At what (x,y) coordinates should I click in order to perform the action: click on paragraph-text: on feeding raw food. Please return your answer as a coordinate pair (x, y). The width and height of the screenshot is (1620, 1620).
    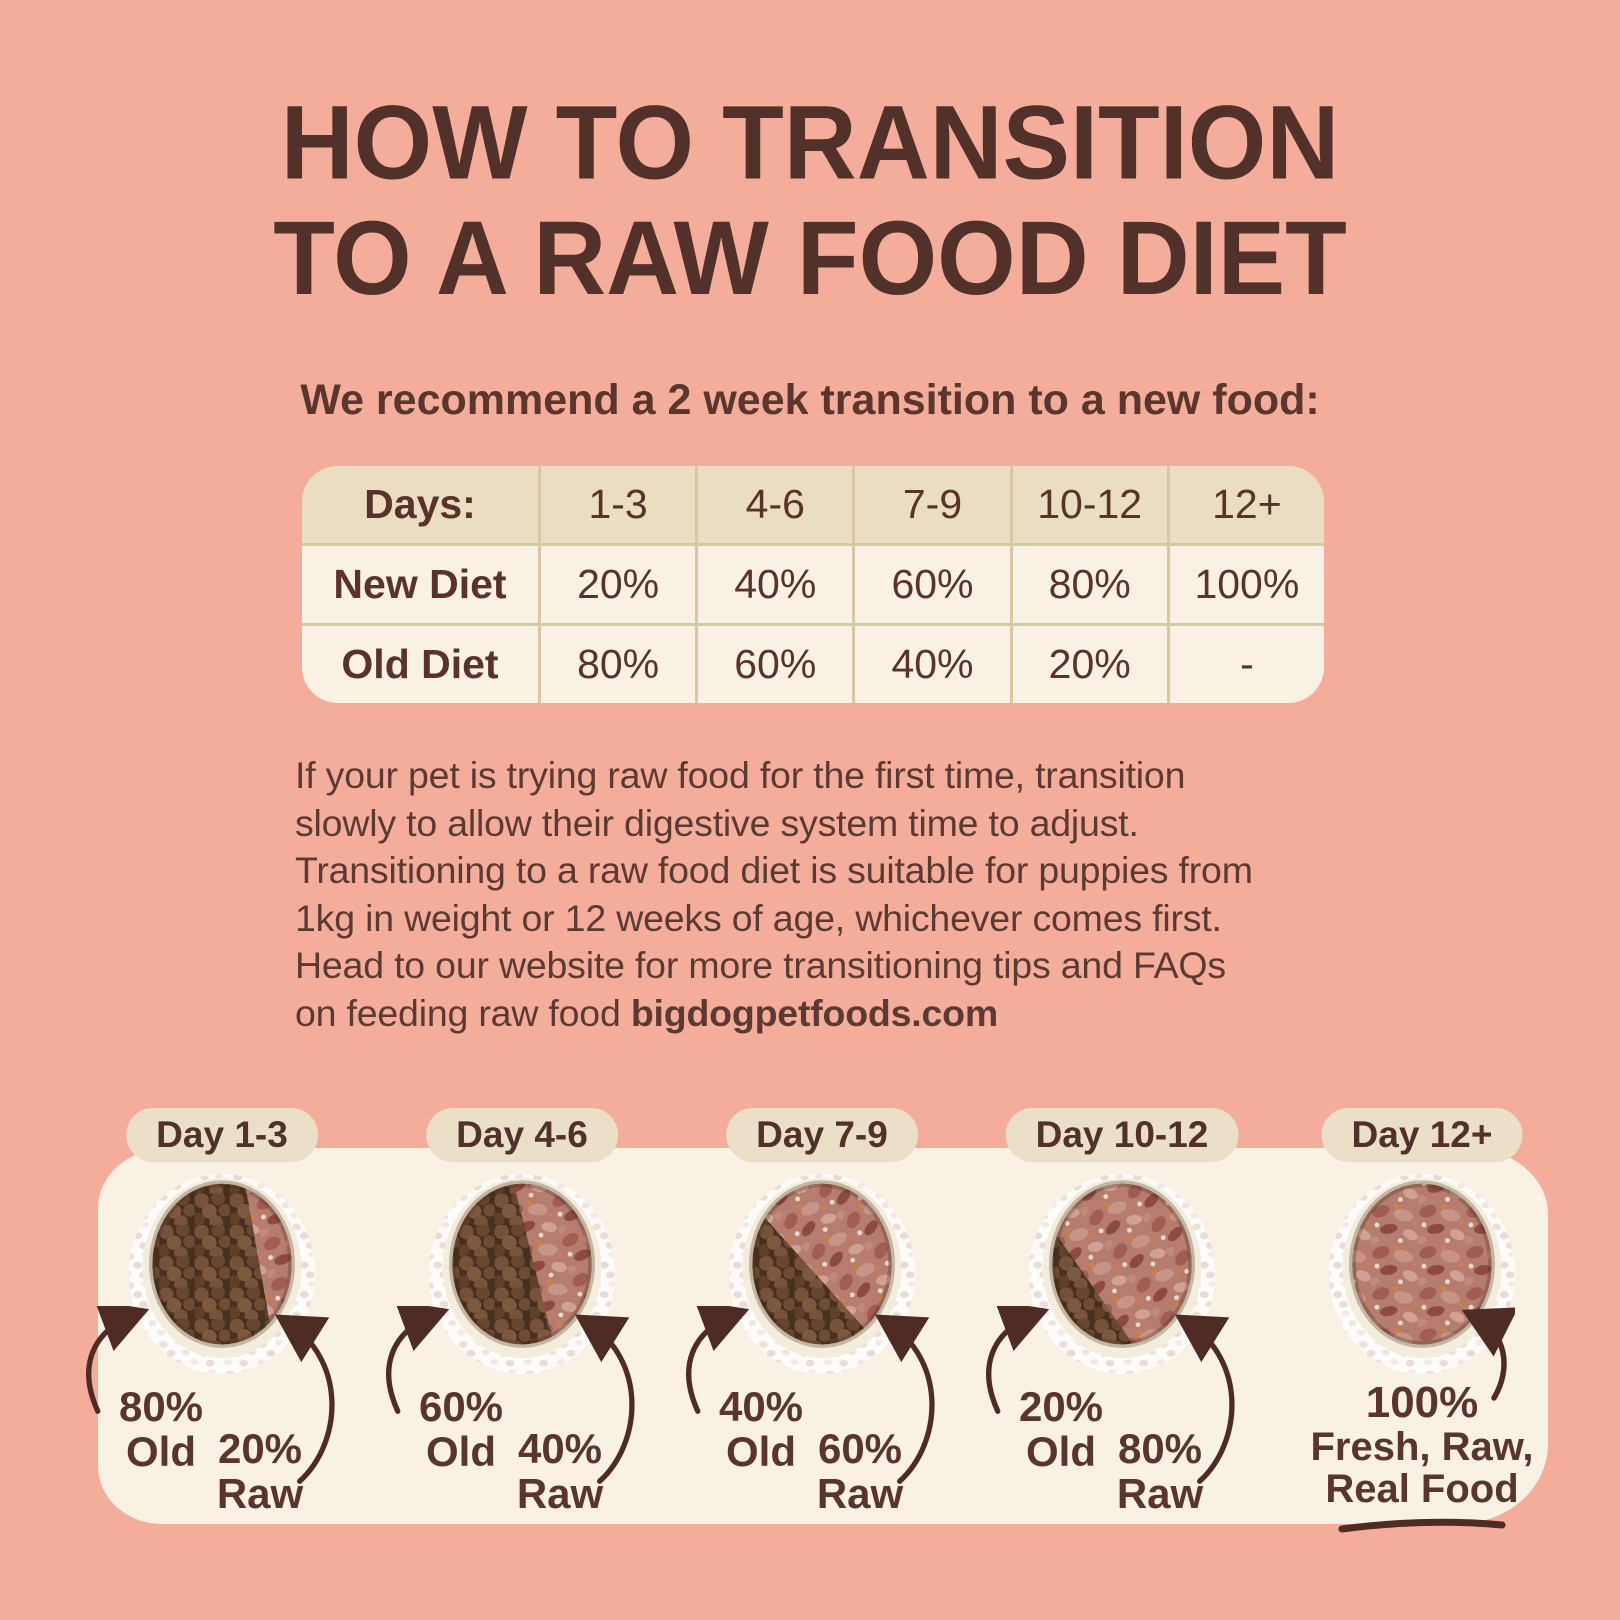
    Looking at the image, I should click on (463, 1012).